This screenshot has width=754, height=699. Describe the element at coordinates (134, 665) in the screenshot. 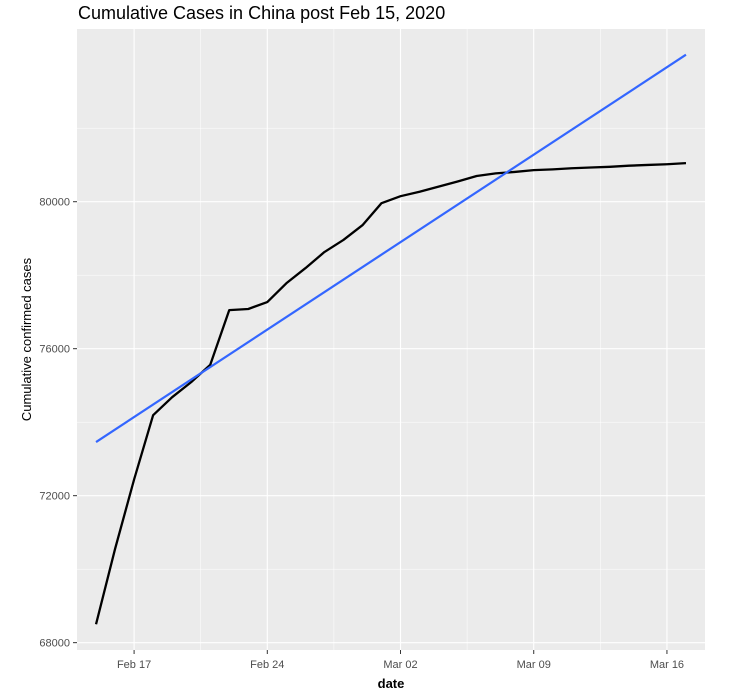

I see `x-tick-label: Feb 17` at that location.